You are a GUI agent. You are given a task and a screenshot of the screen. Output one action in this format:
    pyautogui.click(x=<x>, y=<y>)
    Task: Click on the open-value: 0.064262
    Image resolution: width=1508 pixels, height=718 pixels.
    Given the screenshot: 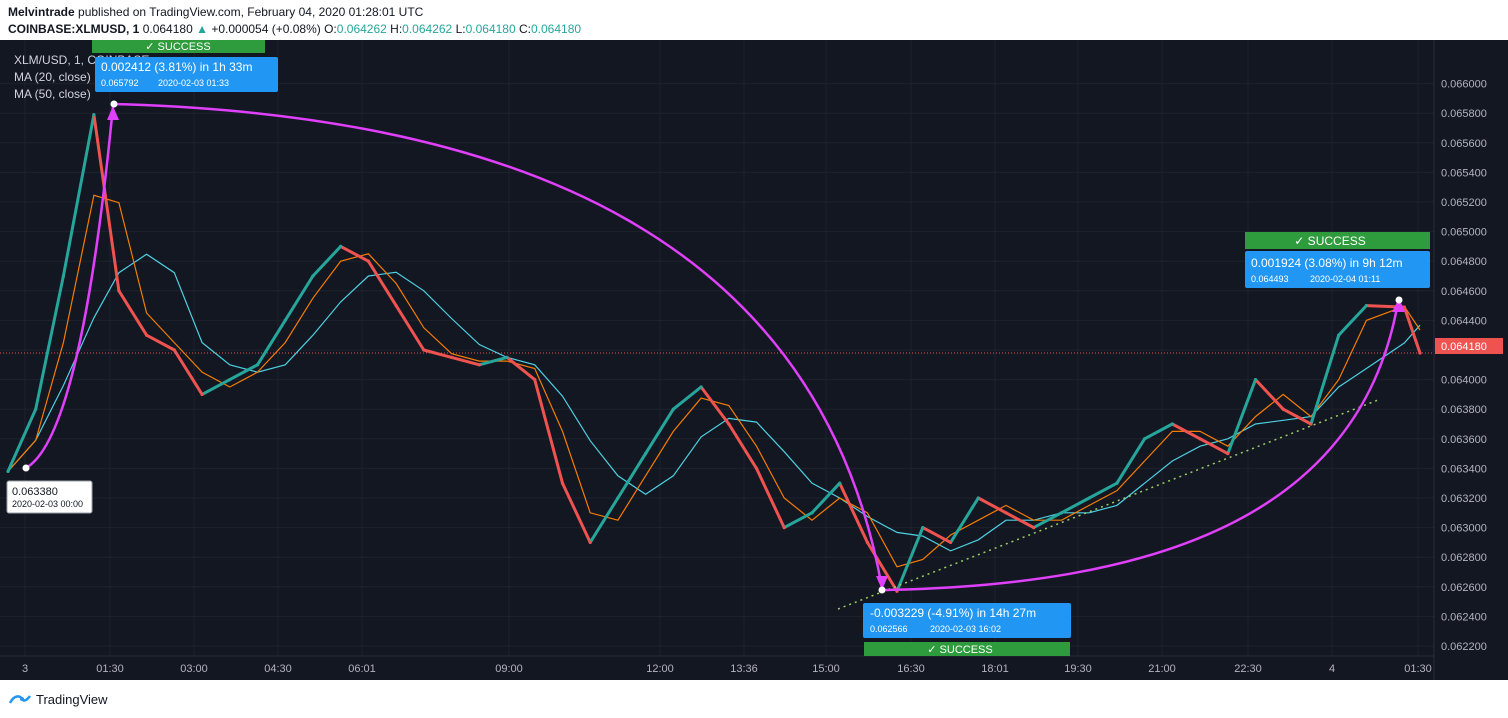 What is the action you would take?
    pyautogui.click(x=361, y=29)
    